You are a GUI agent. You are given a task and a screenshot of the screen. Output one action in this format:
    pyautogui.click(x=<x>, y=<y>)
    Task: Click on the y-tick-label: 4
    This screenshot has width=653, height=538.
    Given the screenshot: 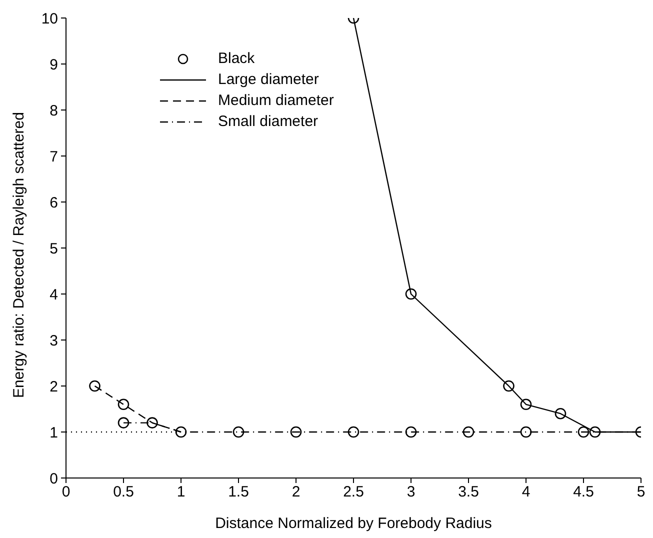 What is the action you would take?
    pyautogui.click(x=54, y=295)
    